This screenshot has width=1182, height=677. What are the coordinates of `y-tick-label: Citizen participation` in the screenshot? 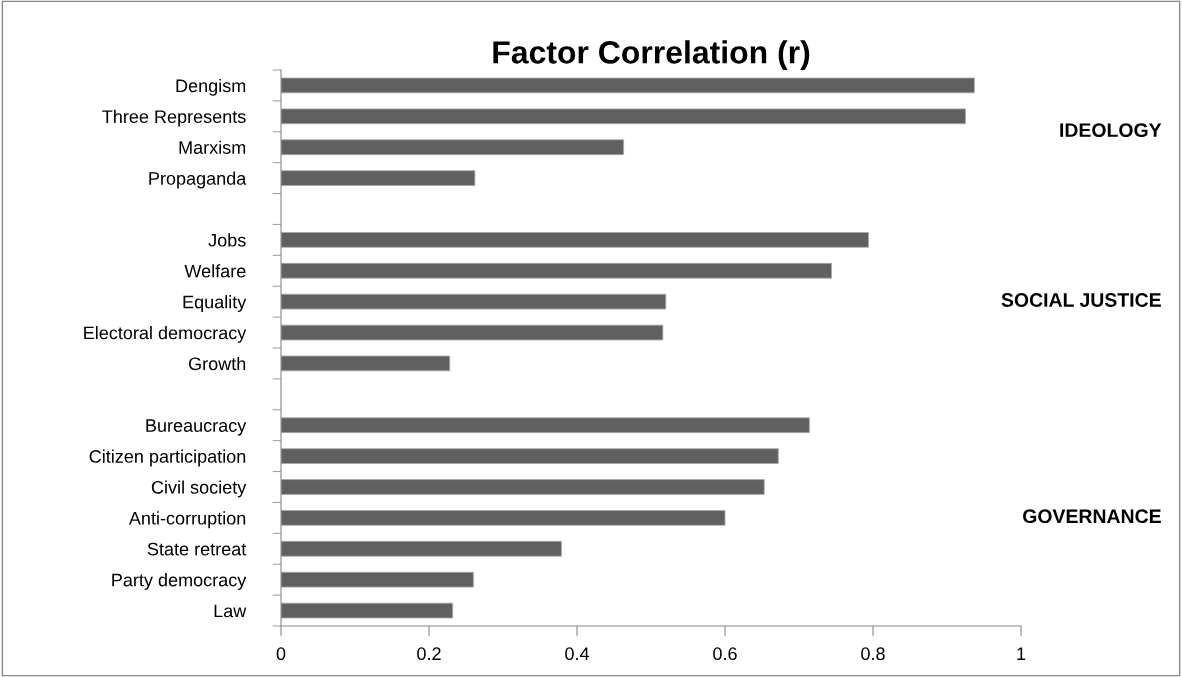 It's located at (167, 458).